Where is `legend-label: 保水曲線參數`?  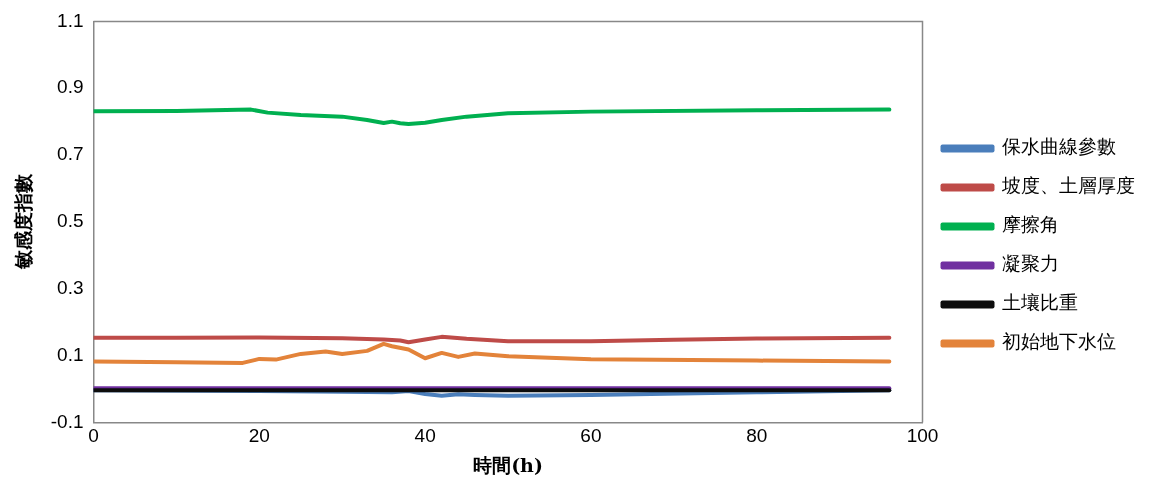 legend-label: 保水曲線參數 is located at coordinates (1059, 146).